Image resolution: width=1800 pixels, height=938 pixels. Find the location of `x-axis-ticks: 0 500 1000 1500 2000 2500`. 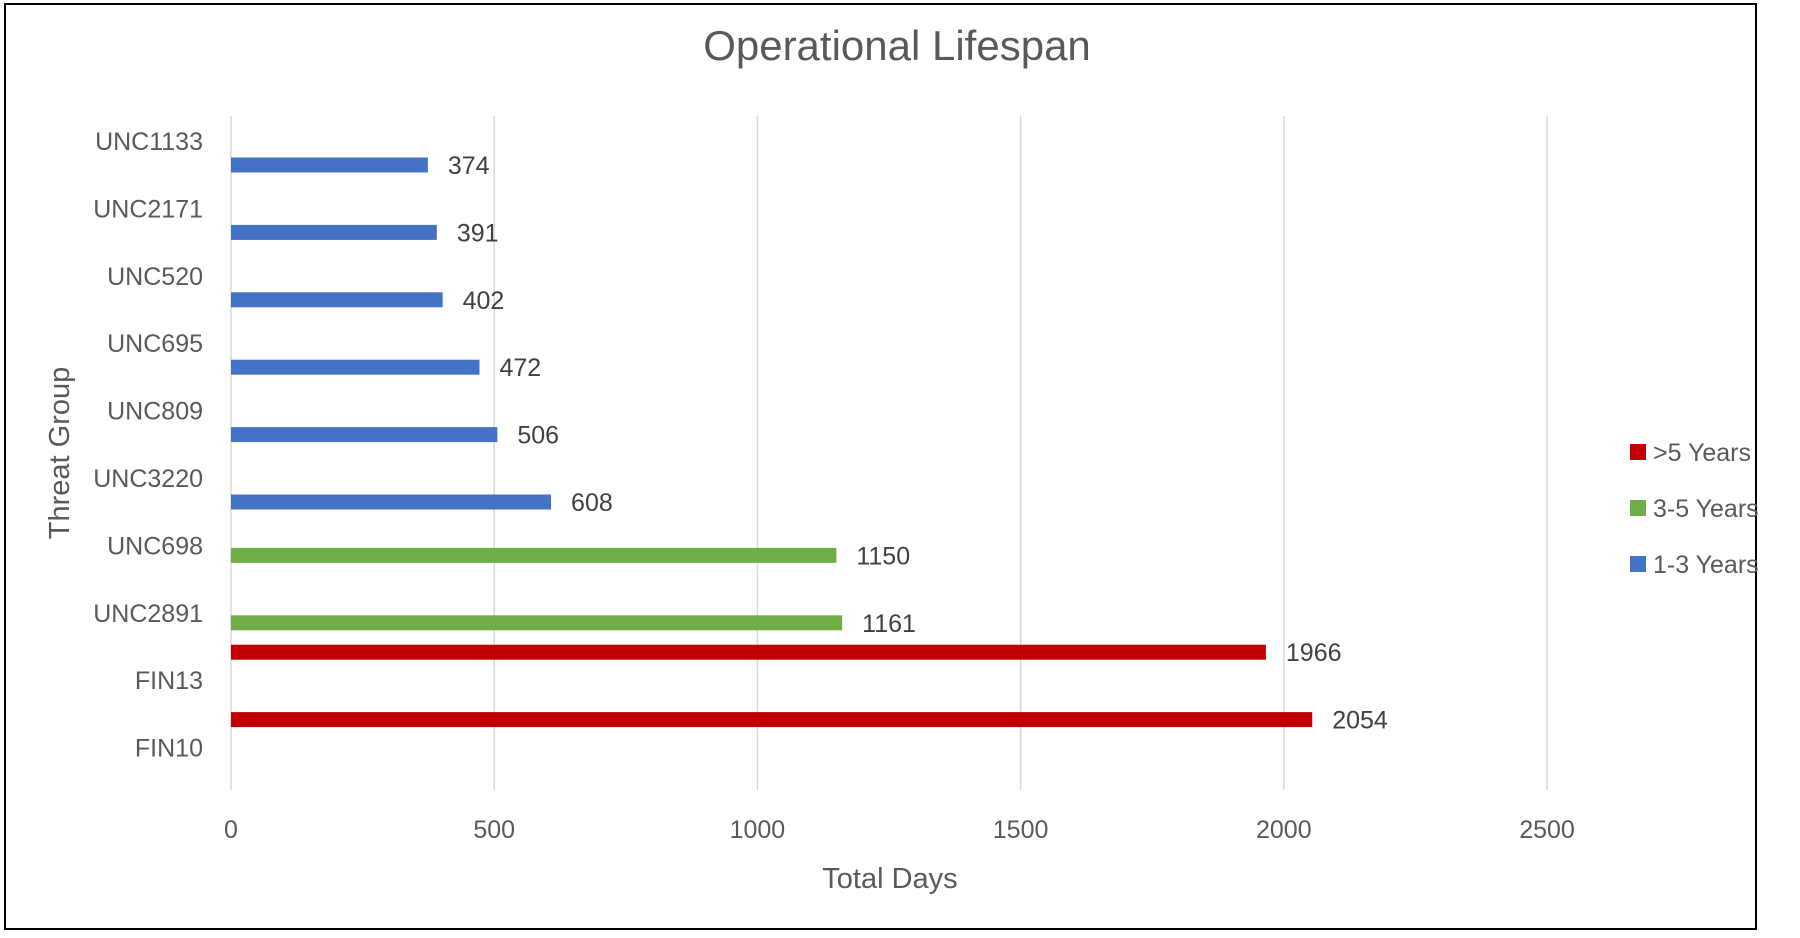

x-axis-ticks: 0 500 1000 1500 2000 2500 is located at coordinates (899, 830).